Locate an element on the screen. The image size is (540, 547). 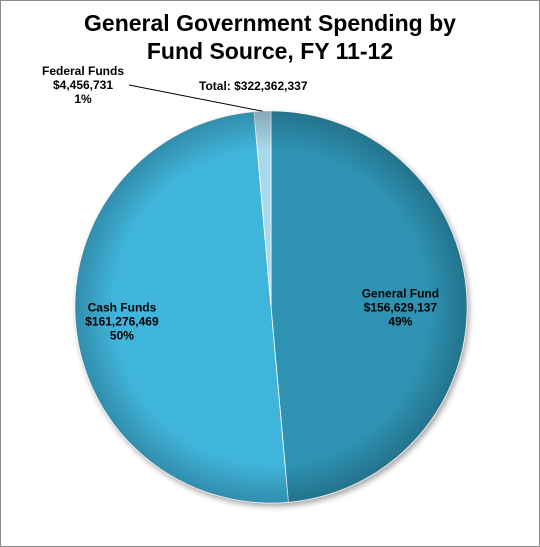
slice-value: $161,276,469 is located at coordinates (122, 322).